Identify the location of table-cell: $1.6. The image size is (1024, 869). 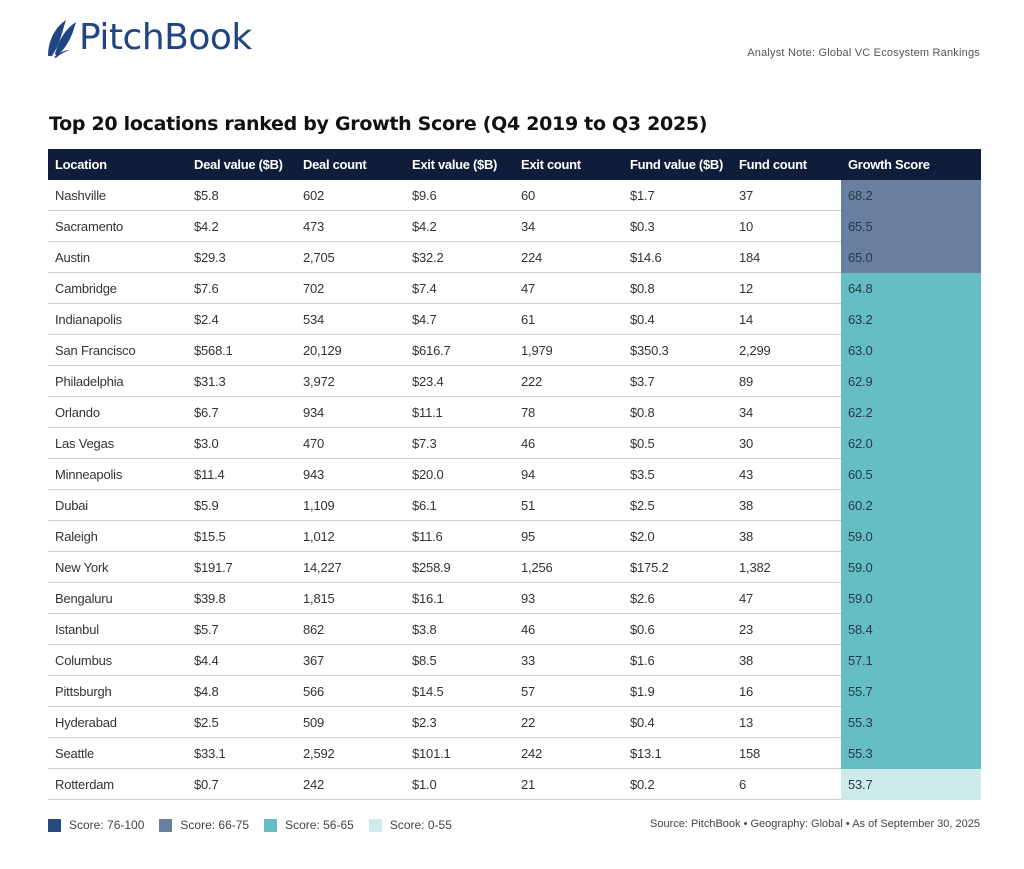
(677, 660).